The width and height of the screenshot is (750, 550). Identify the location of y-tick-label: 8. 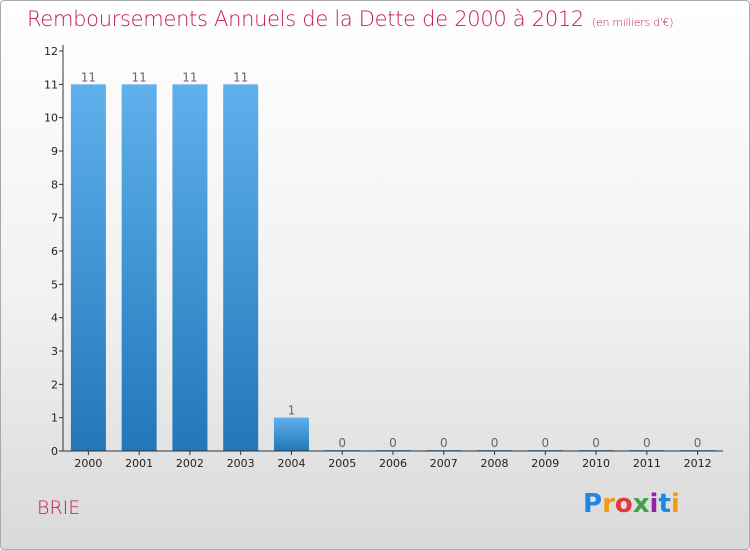
(54, 184).